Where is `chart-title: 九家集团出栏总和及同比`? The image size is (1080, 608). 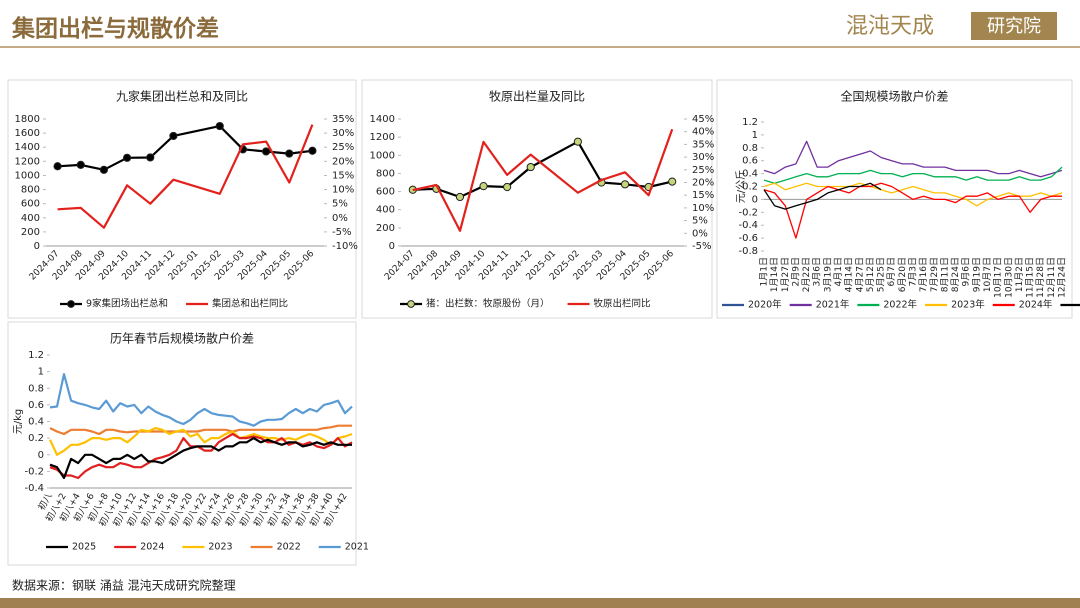 chart-title: 九家集团出栏总和及同比 is located at coordinates (182, 96).